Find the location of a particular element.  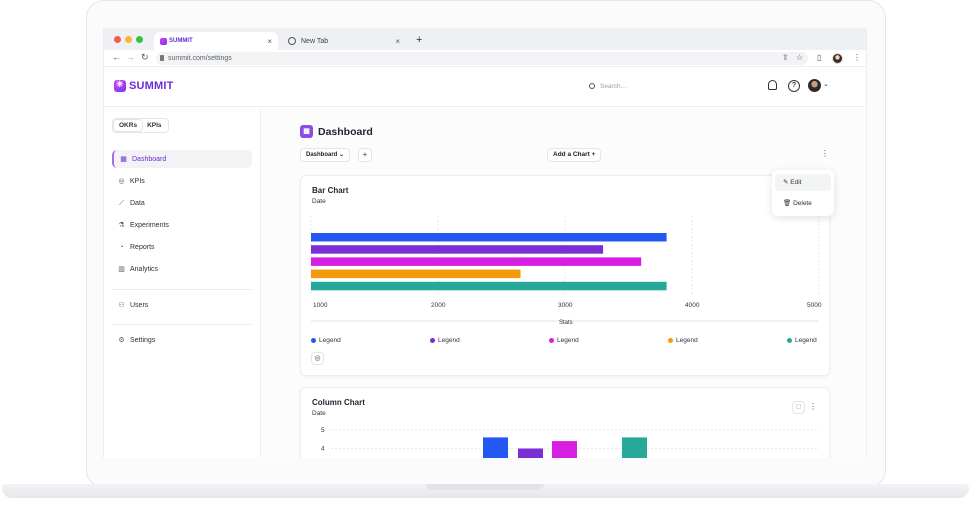

menu-item-edit-label: Edit is located at coordinates (796, 182).